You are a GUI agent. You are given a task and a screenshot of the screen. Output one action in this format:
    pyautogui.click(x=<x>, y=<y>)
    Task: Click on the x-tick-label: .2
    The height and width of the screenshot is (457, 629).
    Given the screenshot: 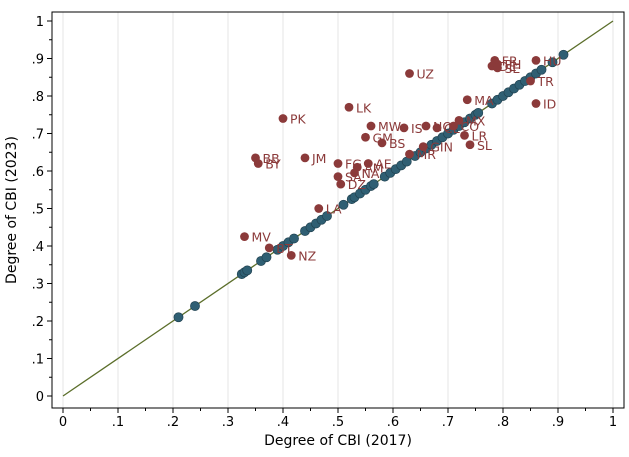 What is the action you would take?
    pyautogui.click(x=173, y=422)
    